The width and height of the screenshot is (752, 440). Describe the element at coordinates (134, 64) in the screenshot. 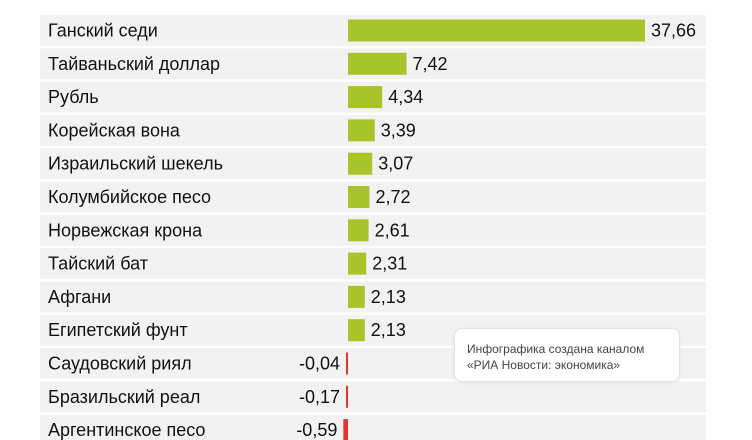

I see `category-label: Тайваньский доллар` at that location.